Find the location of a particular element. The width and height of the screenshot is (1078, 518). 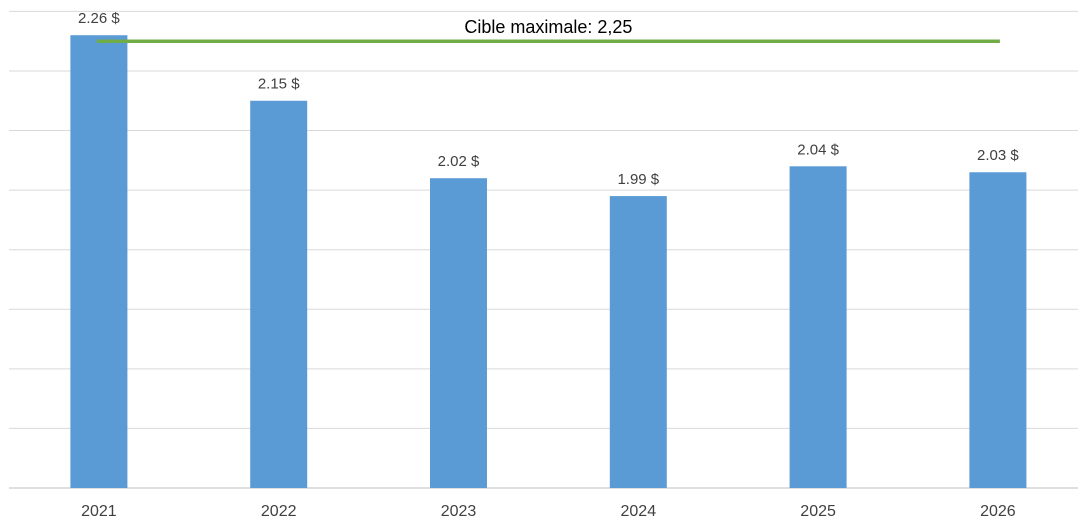

value-label: 2.15 $ is located at coordinates (279, 84).